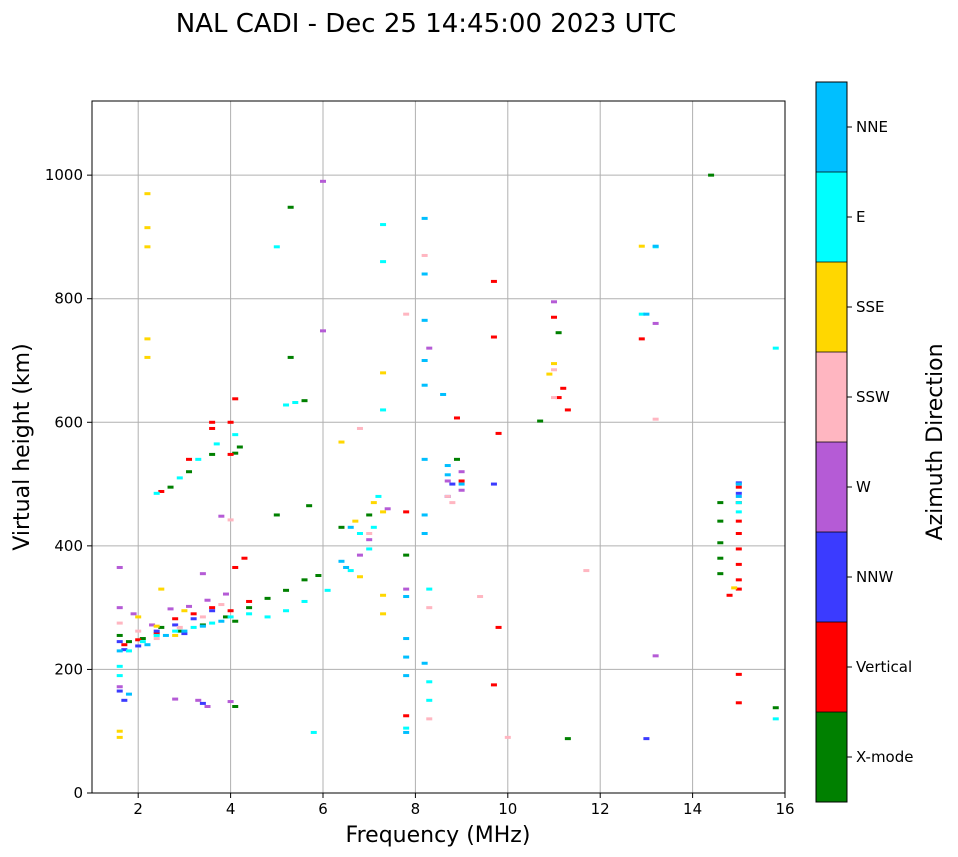 The height and width of the screenshot is (857, 958). Describe the element at coordinates (884, 667) in the screenshot. I see `colorbar-label-item: Vertical` at that location.